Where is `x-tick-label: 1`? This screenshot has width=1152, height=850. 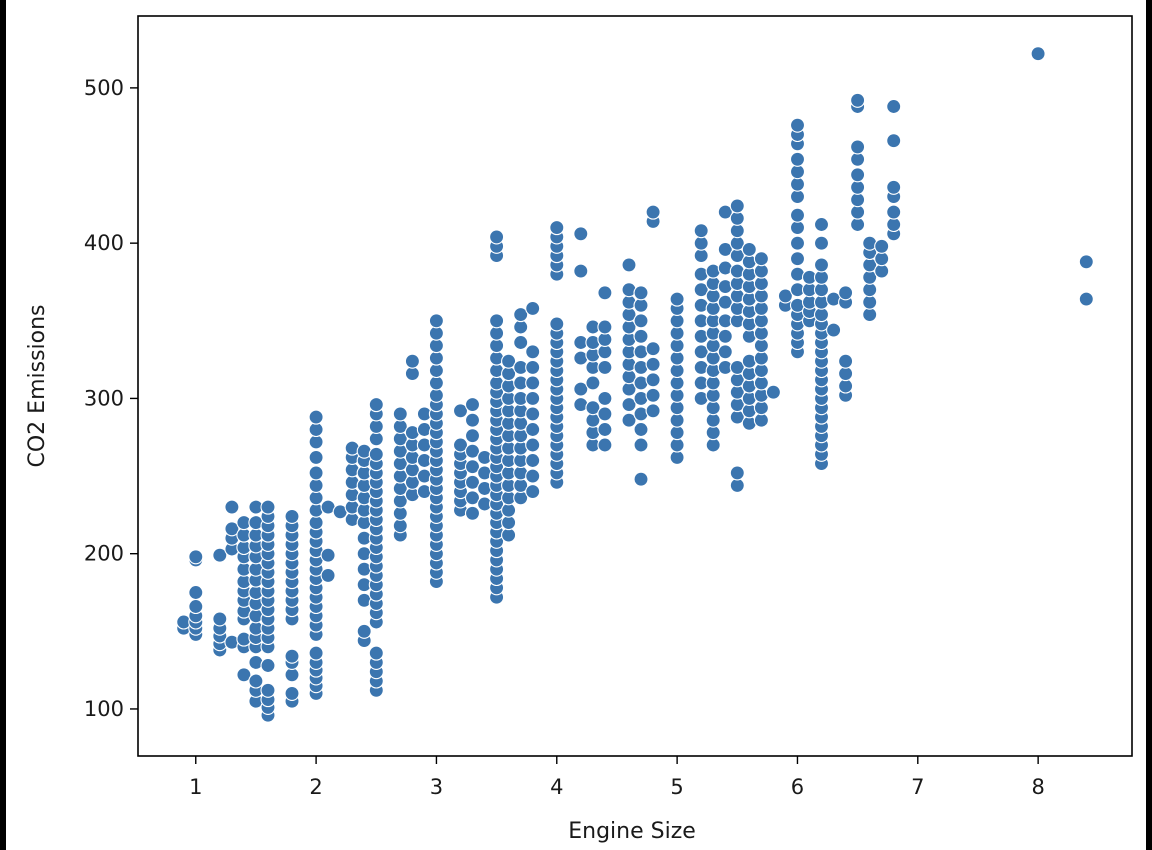 x-tick-label: 1 is located at coordinates (195, 787).